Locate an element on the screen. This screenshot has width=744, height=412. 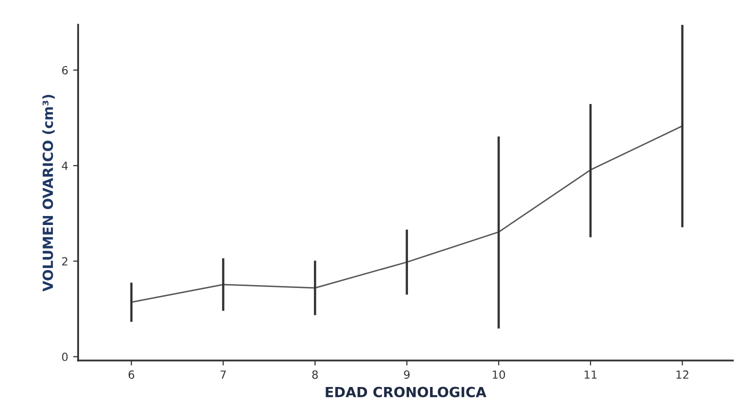
x-tick-label: 11 is located at coordinates (590, 374).